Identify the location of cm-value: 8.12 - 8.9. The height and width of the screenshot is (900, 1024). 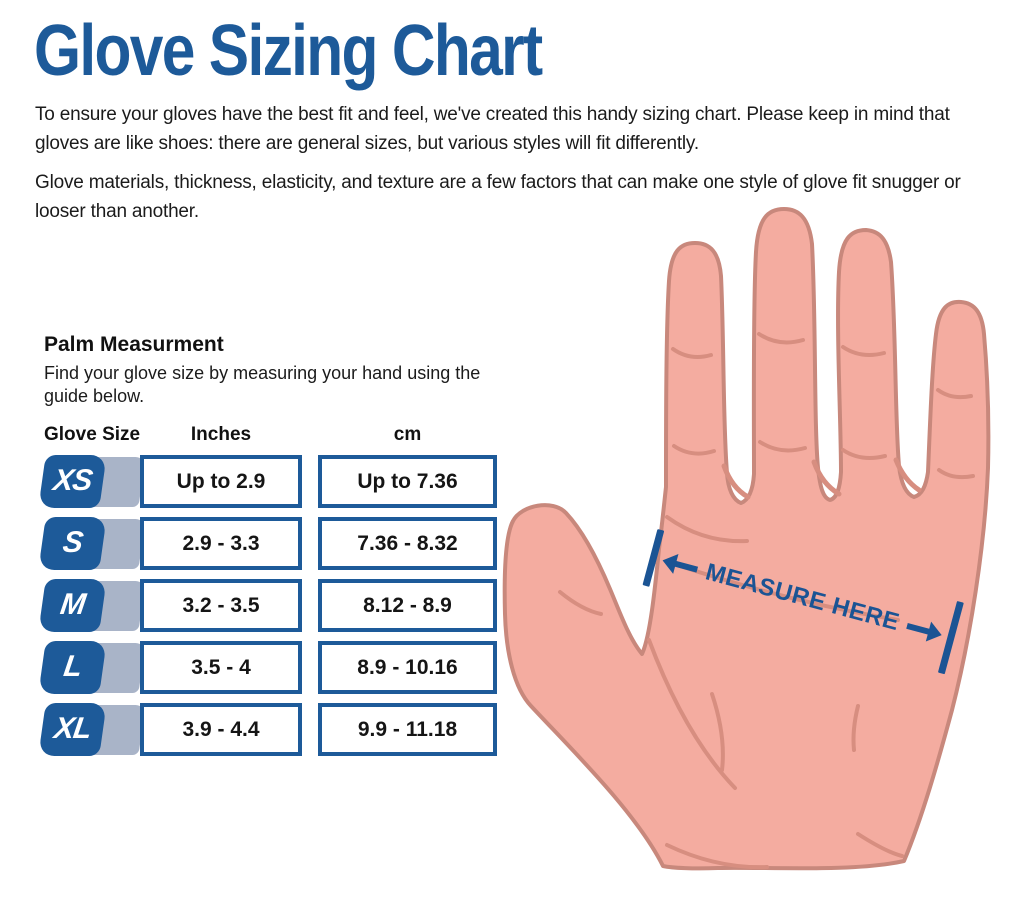
(407, 605).